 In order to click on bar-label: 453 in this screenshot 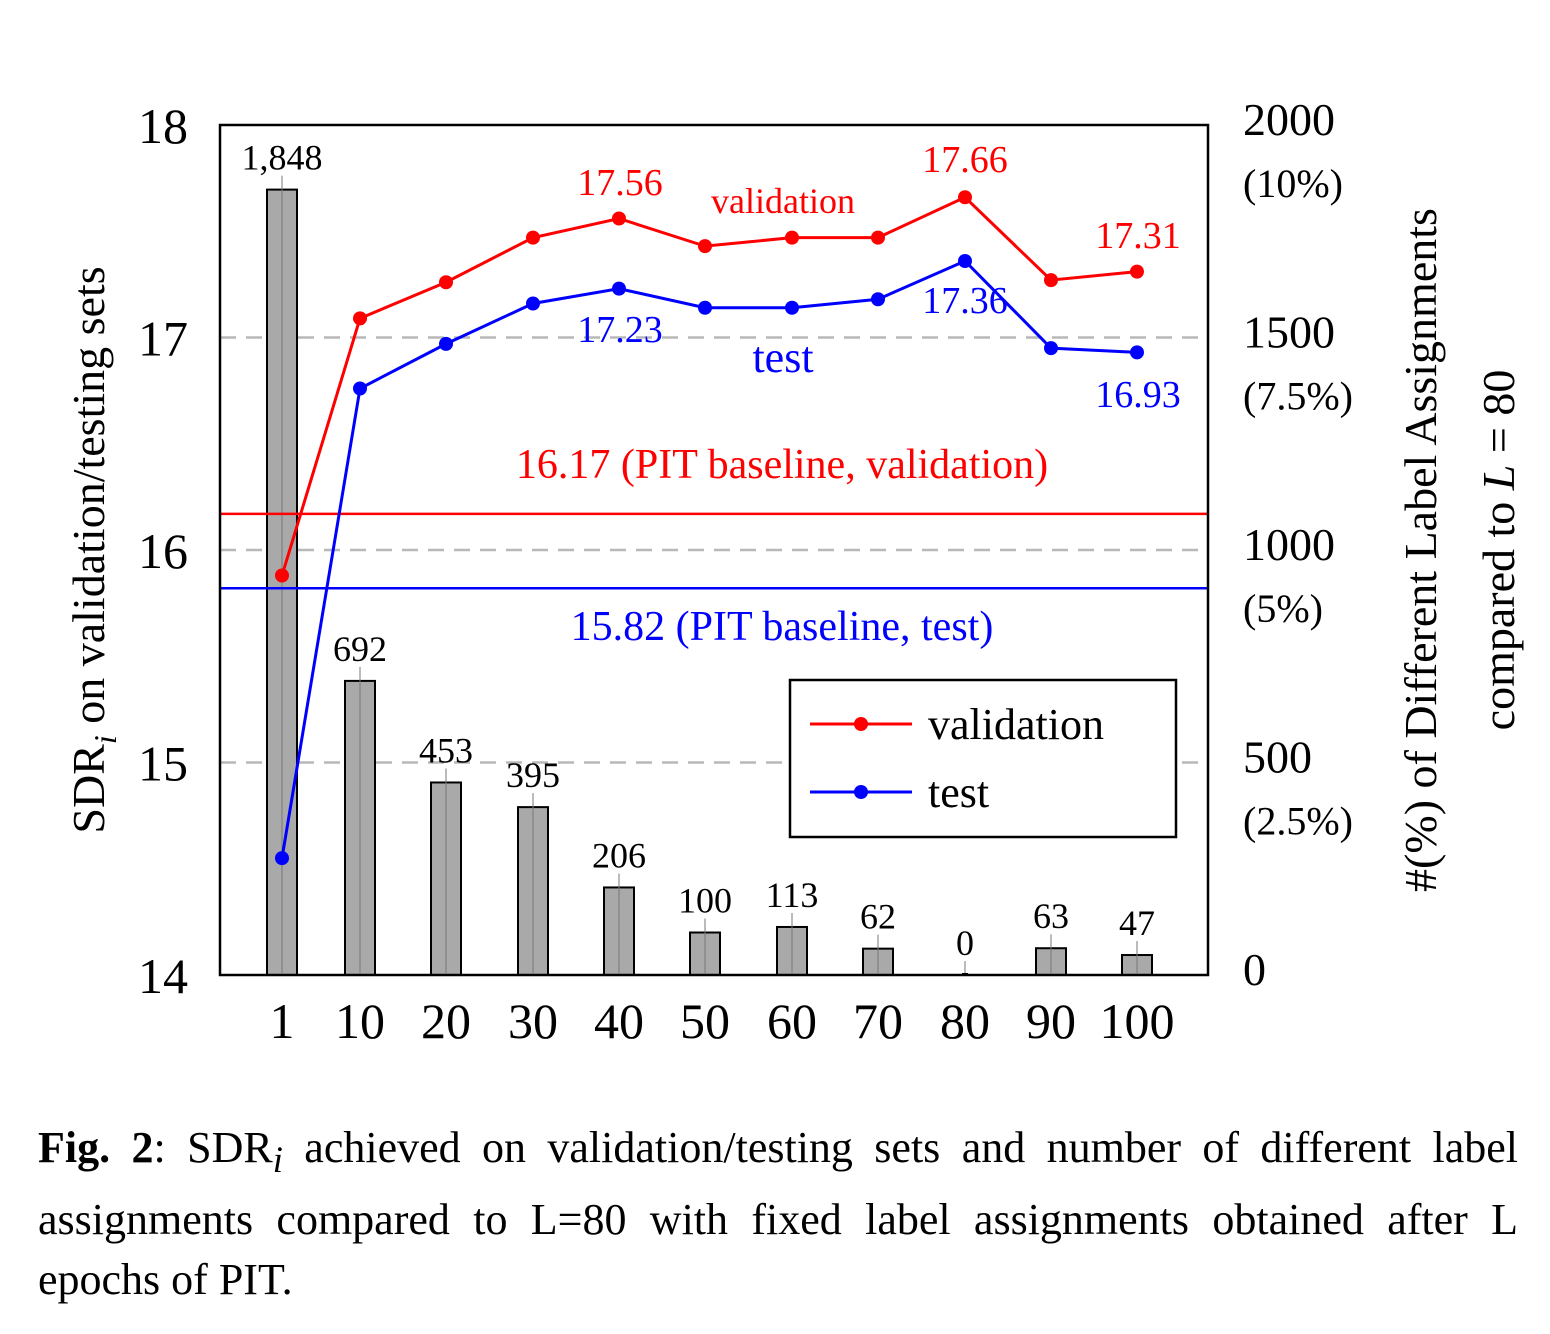, I will do `click(446, 750)`.